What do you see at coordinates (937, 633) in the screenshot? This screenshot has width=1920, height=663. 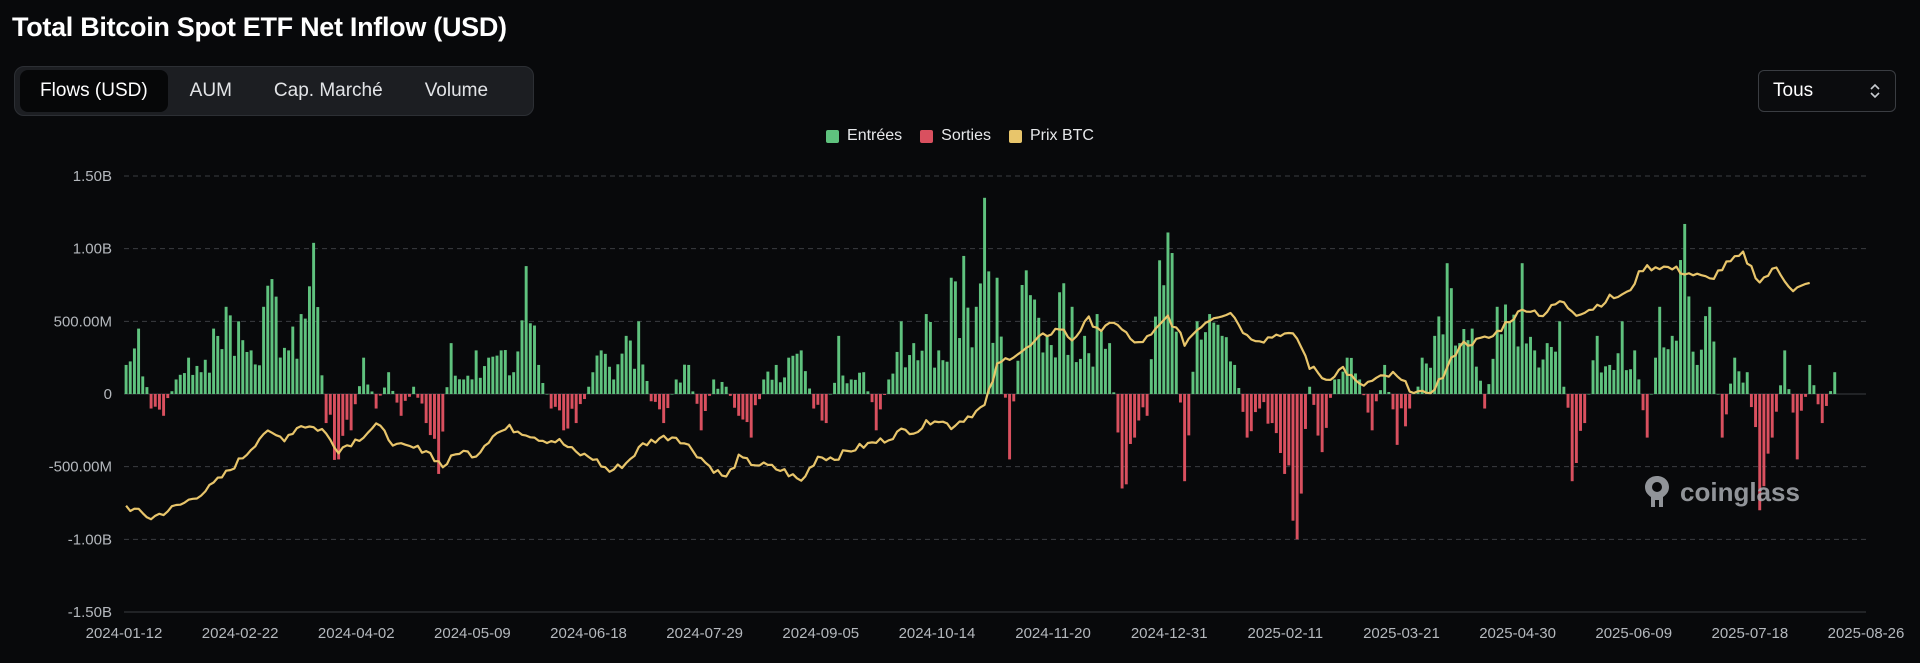 I see `x-tick-label: 2024-10-14` at bounding box center [937, 633].